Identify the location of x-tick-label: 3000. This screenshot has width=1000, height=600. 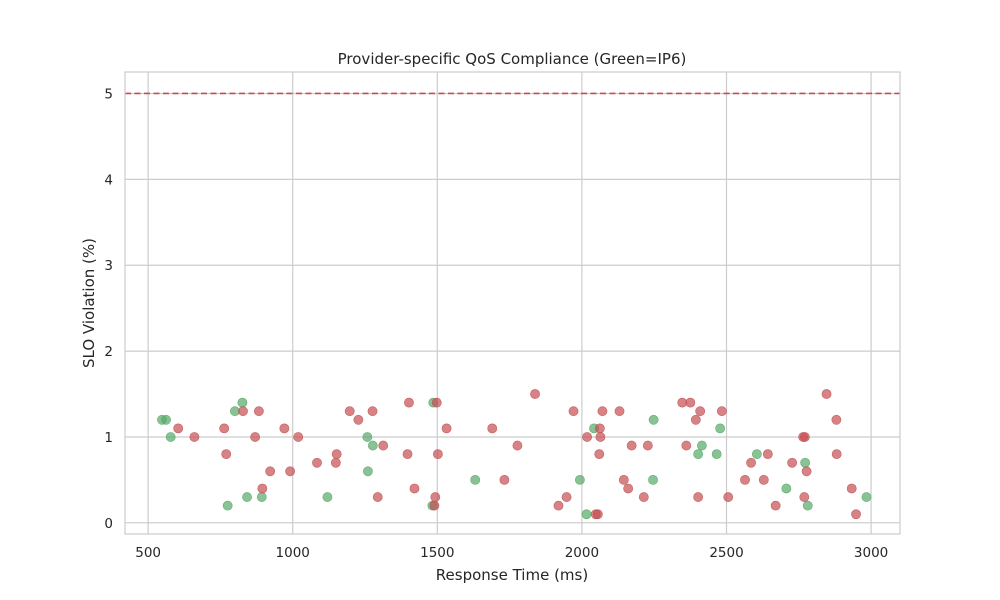
(871, 553).